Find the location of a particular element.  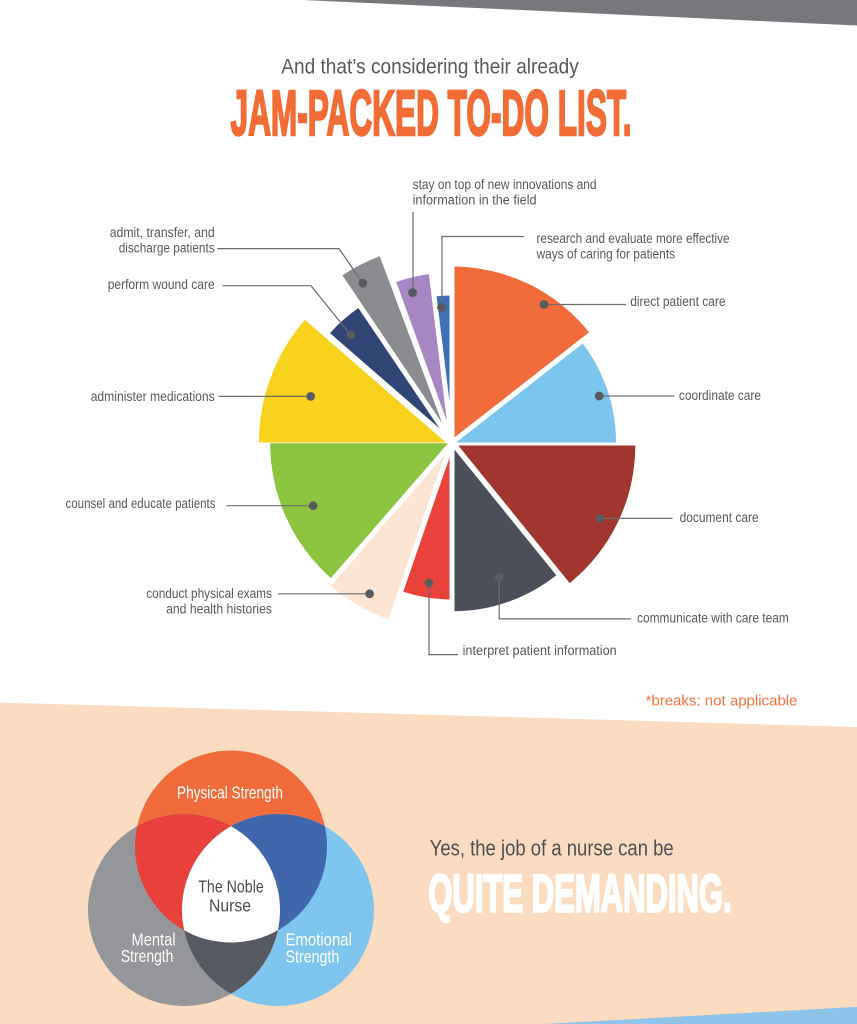

svg-text: information in the field is located at coordinates (475, 200).